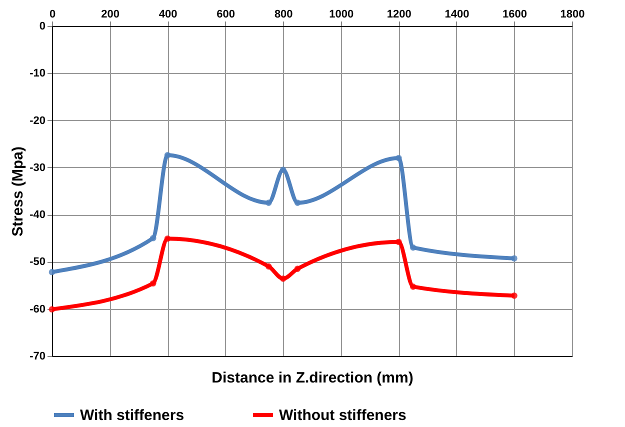  What do you see at coordinates (18, 191) in the screenshot?
I see `y-axis-title: Stress (Mpa)` at bounding box center [18, 191].